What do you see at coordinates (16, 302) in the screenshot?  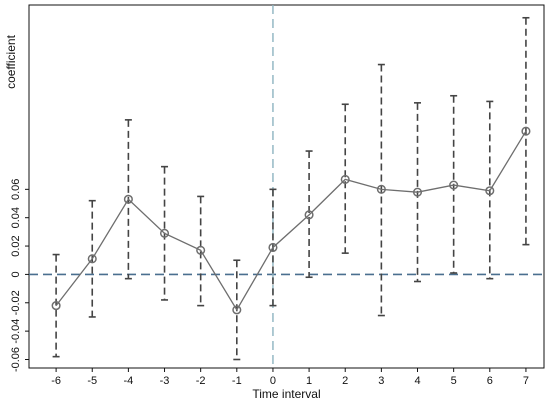 I see `y-tick-label: -0.02` at bounding box center [16, 302].